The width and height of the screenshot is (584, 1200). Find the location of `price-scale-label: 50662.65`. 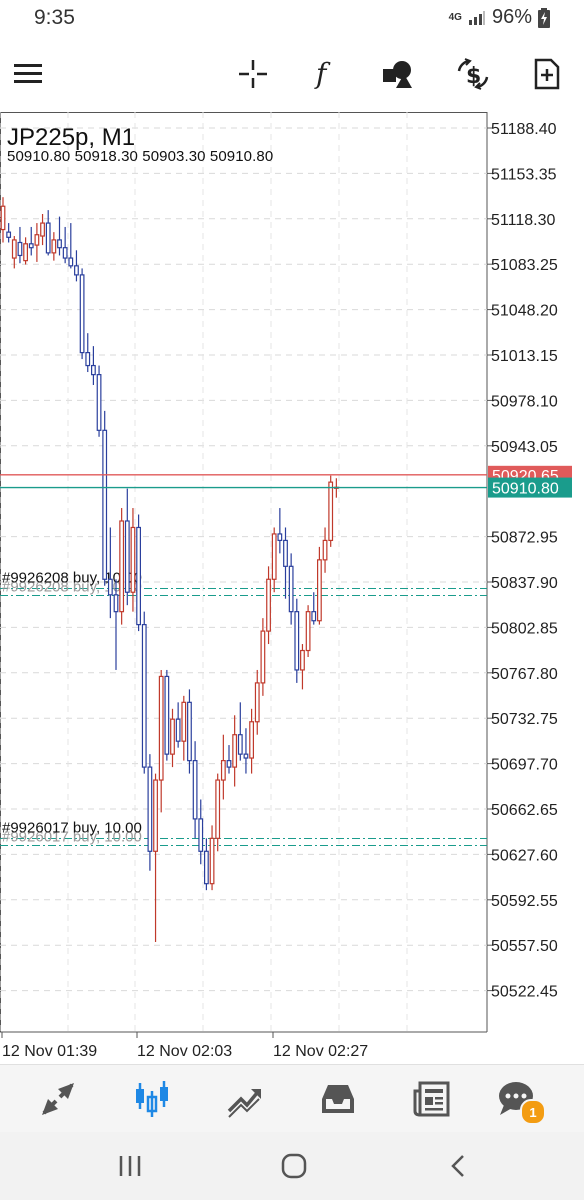

price-scale-label: 50662.65 is located at coordinates (524, 810).